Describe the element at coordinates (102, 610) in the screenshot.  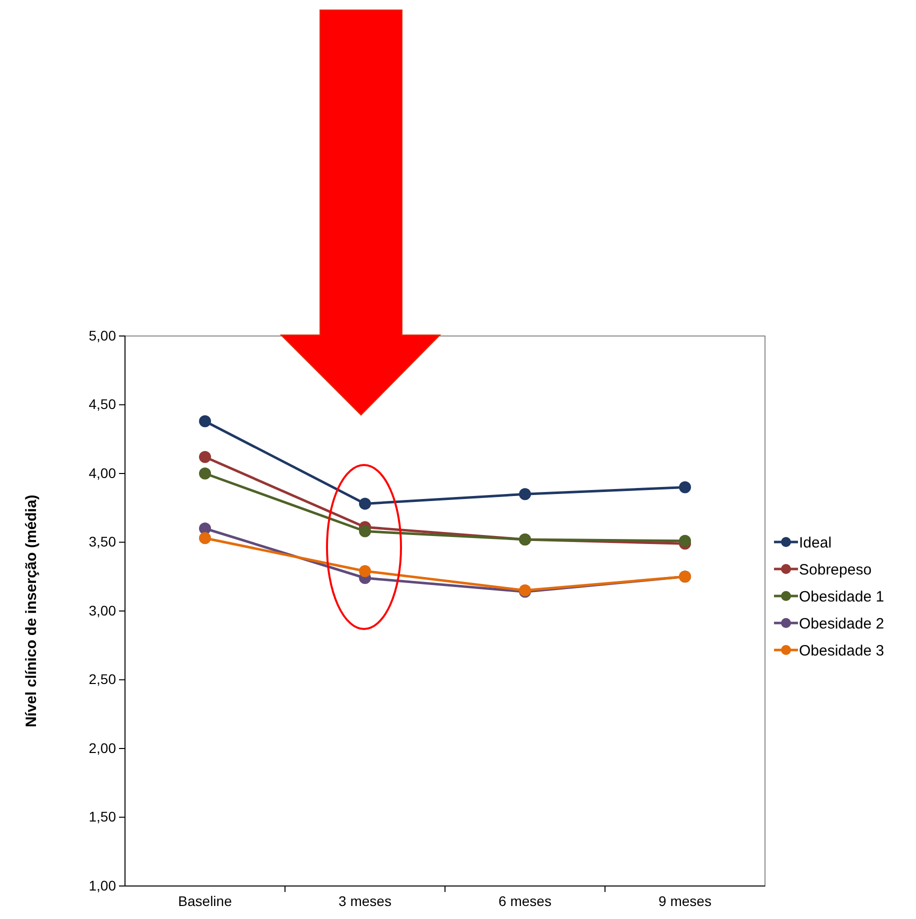
I see `y-tick-label: 3,00` at that location.